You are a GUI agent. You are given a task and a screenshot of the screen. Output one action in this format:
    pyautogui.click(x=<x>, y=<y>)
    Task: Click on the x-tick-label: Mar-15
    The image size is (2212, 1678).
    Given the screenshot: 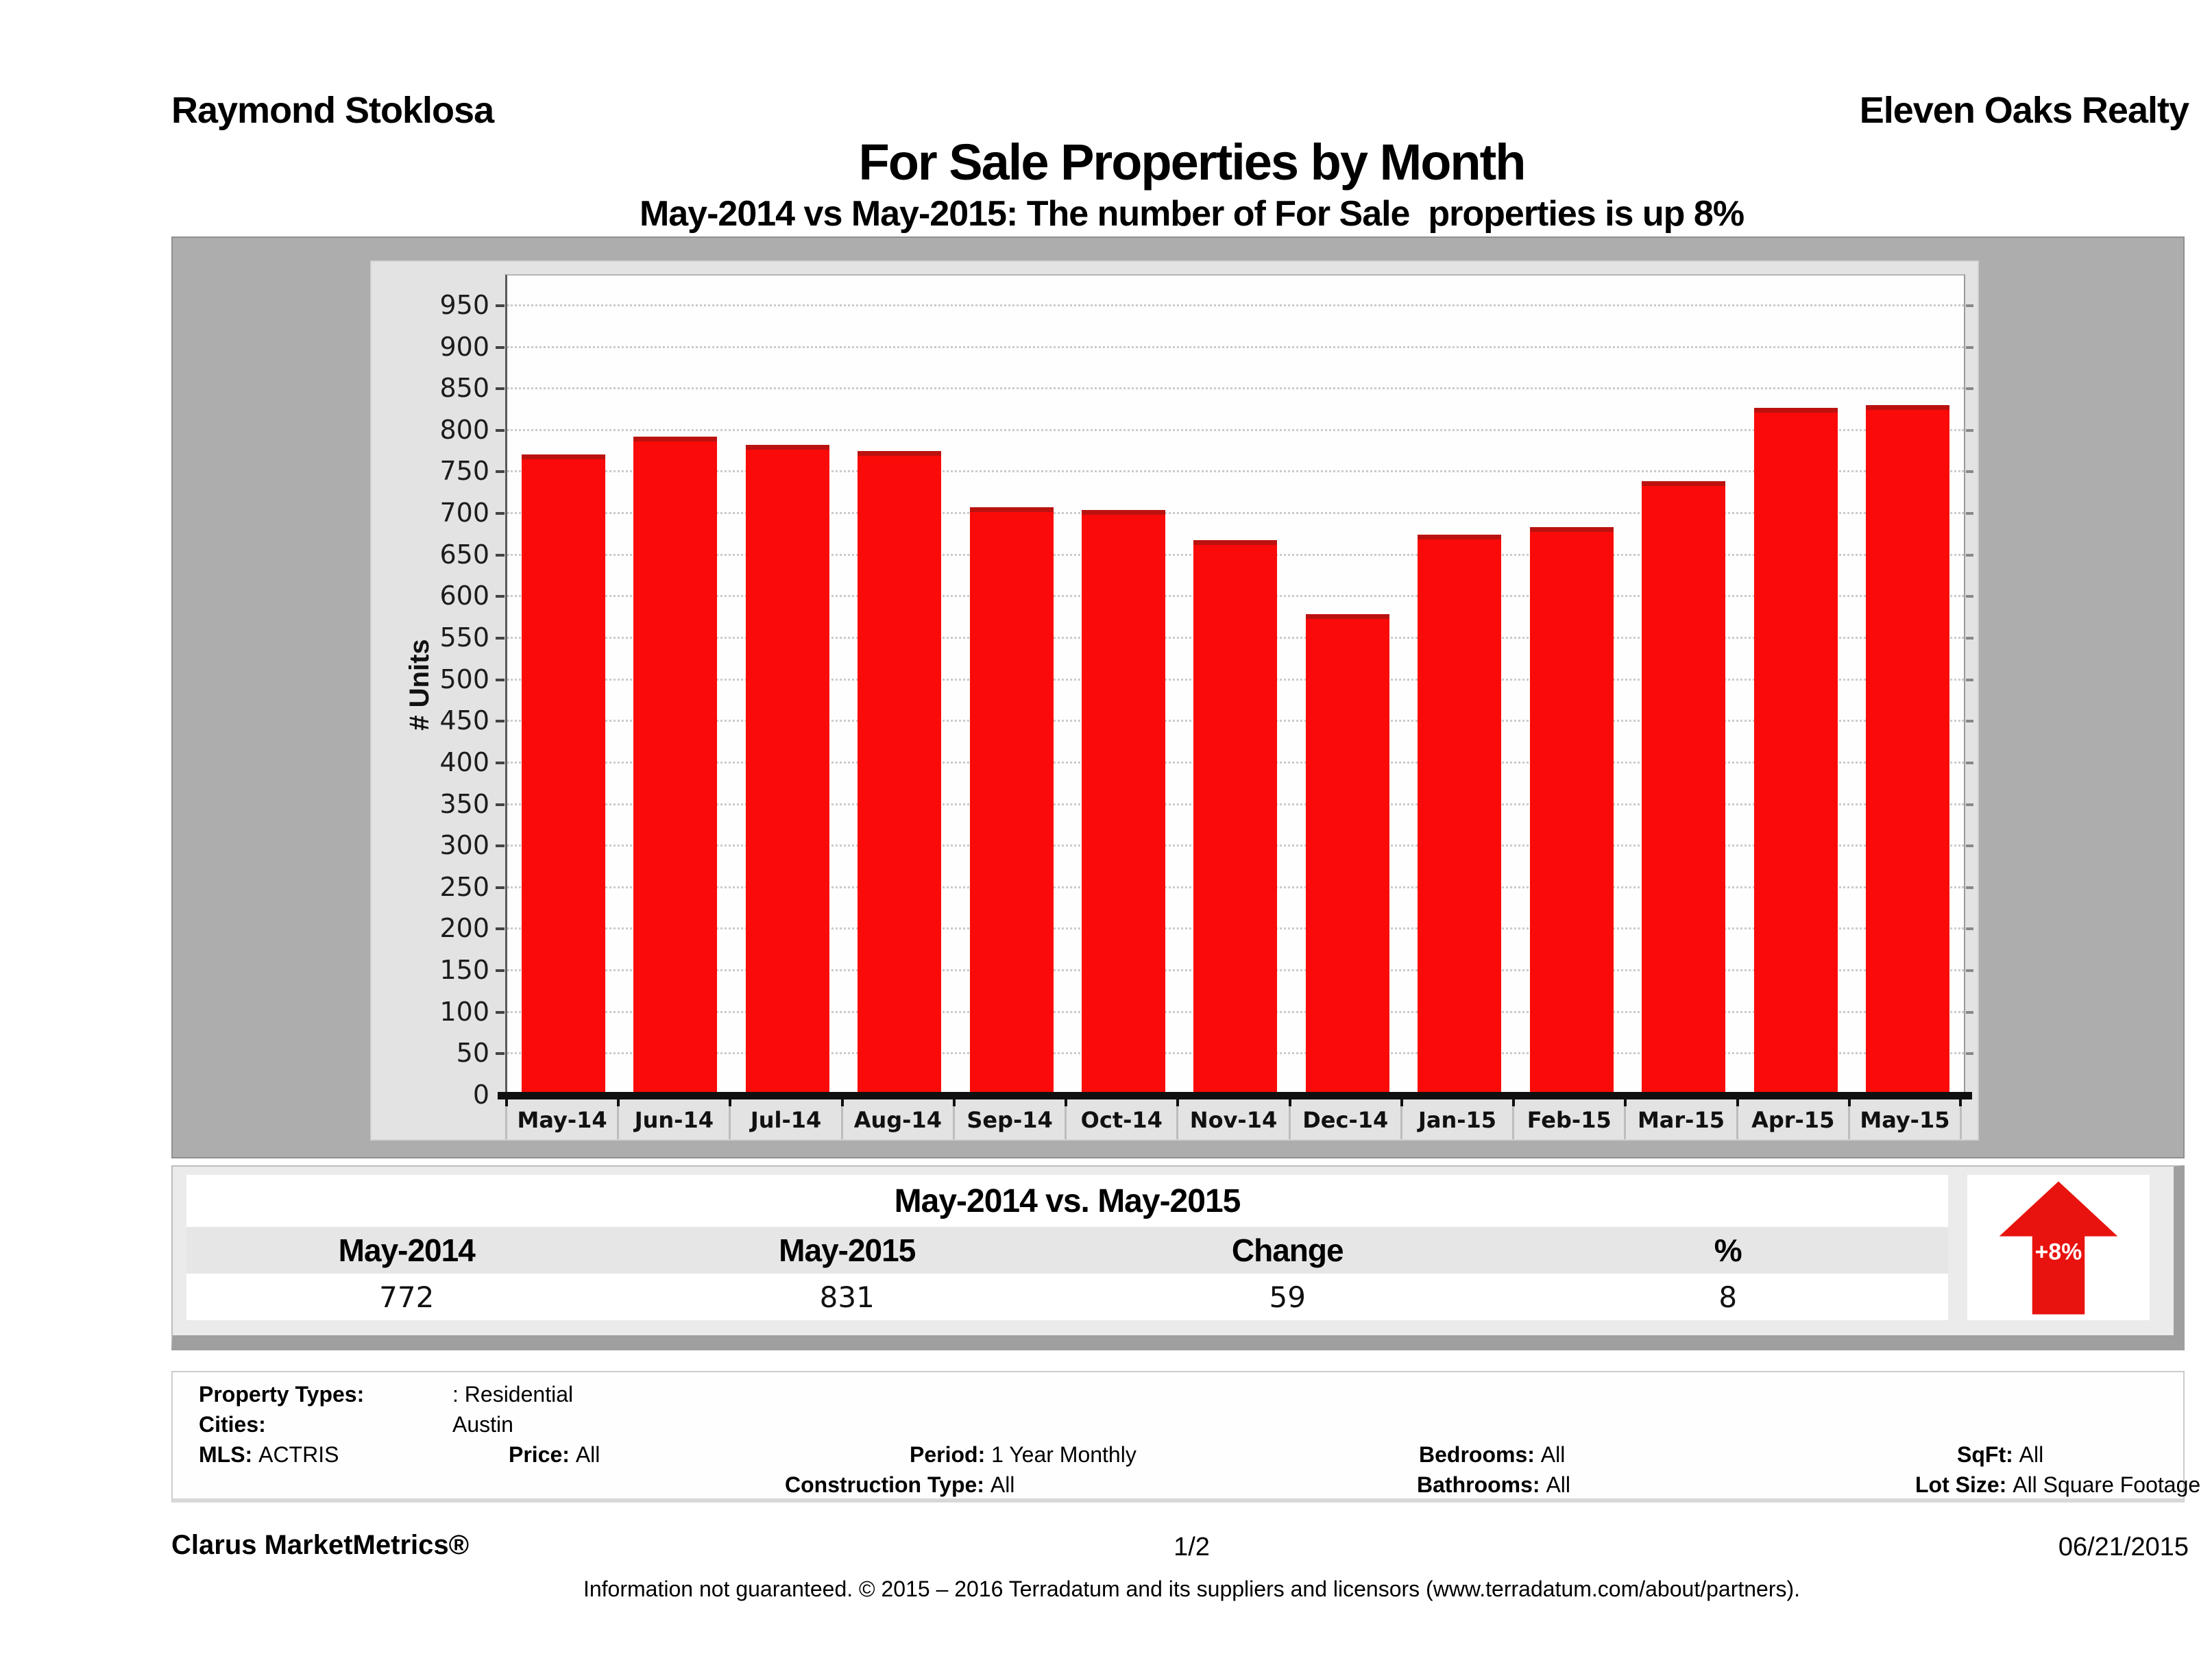 What is the action you would take?
    pyautogui.click(x=1680, y=1118)
    